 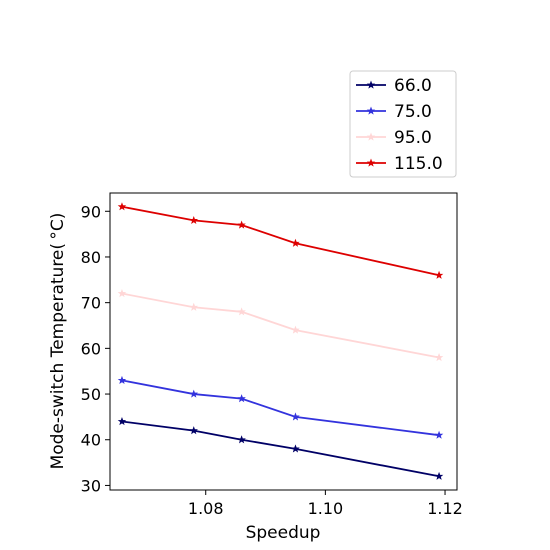 What do you see at coordinates (418, 164) in the screenshot?
I see `legend-label: 115.0` at bounding box center [418, 164].